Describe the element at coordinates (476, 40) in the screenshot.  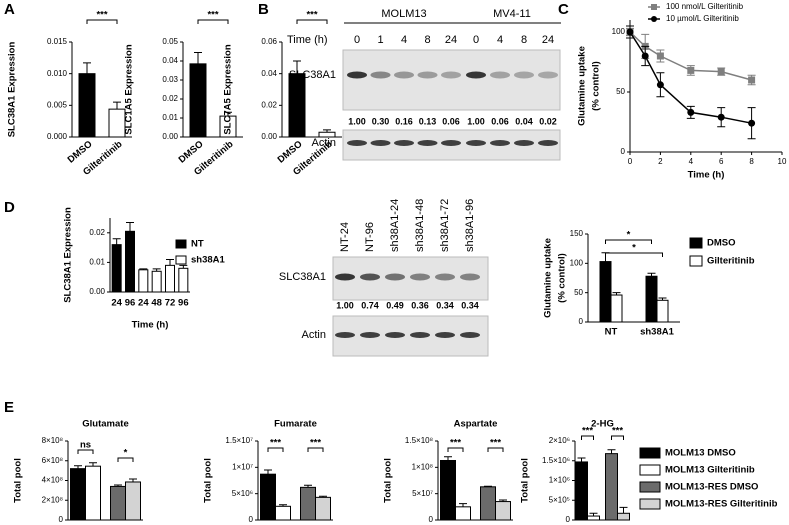
I see `lane-label: 0` at that location.